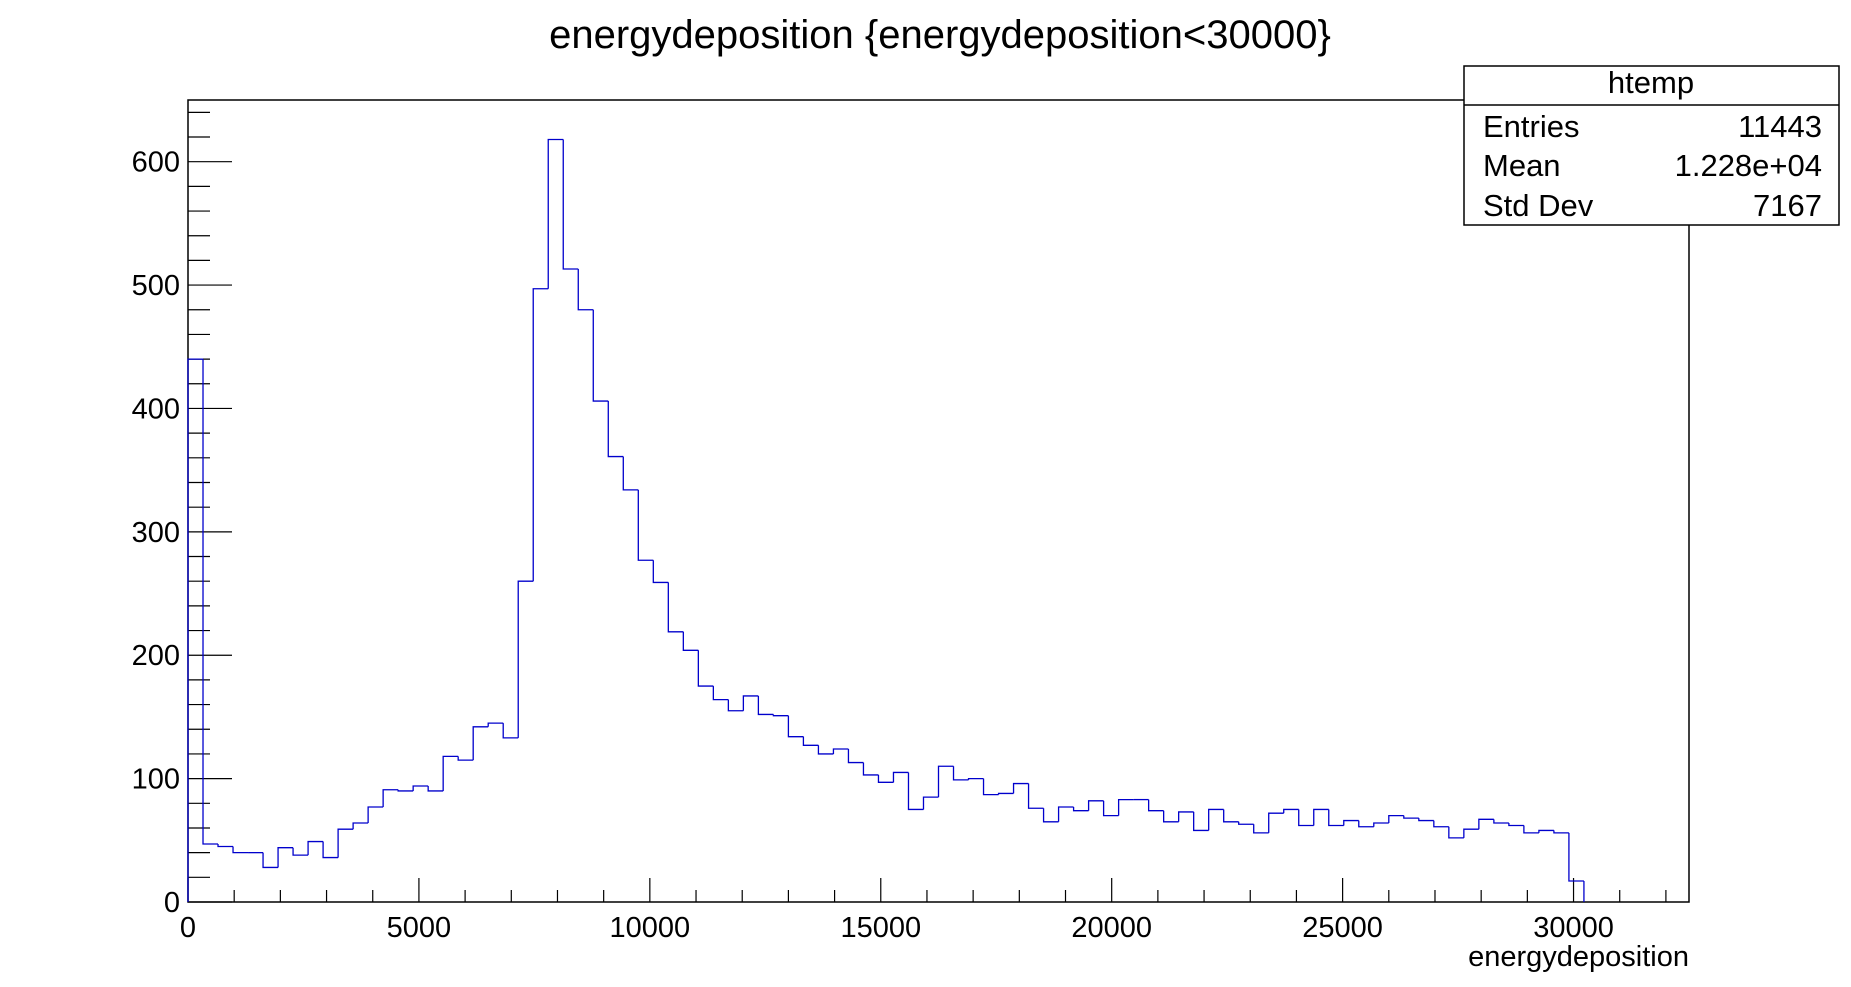 This screenshot has height=987, width=1851. I want to click on stats-box-frame, so click(1651, 145).